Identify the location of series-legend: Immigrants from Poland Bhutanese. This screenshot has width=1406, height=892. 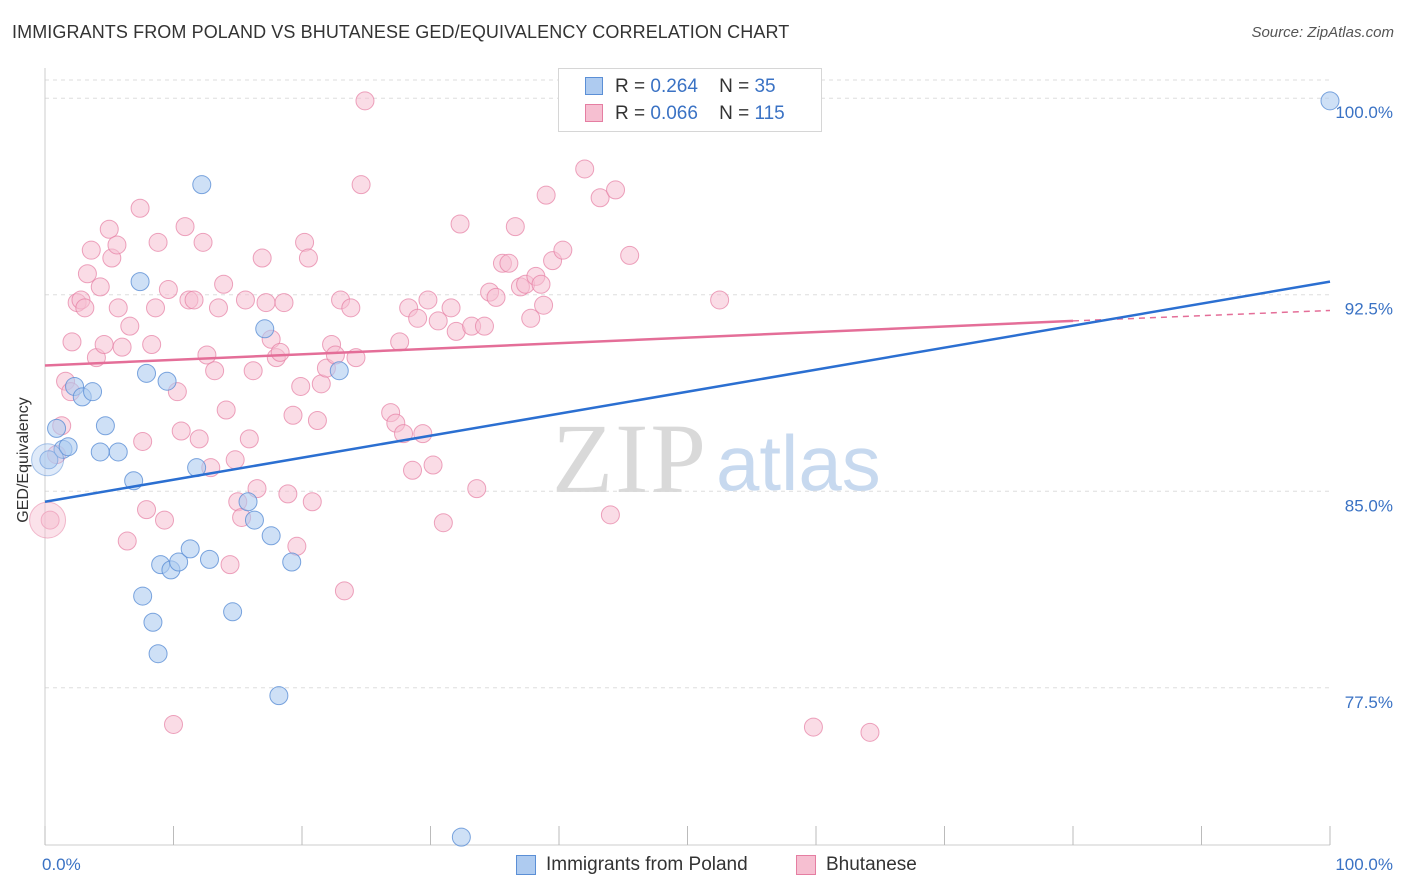
(703, 865).